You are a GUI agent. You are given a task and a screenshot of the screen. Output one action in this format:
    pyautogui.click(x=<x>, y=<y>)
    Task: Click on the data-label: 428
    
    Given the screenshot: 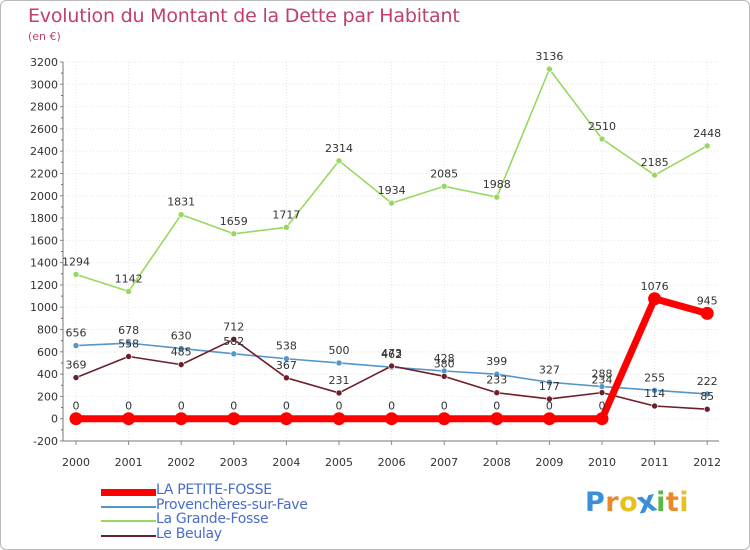 What is the action you would take?
    pyautogui.click(x=444, y=358)
    